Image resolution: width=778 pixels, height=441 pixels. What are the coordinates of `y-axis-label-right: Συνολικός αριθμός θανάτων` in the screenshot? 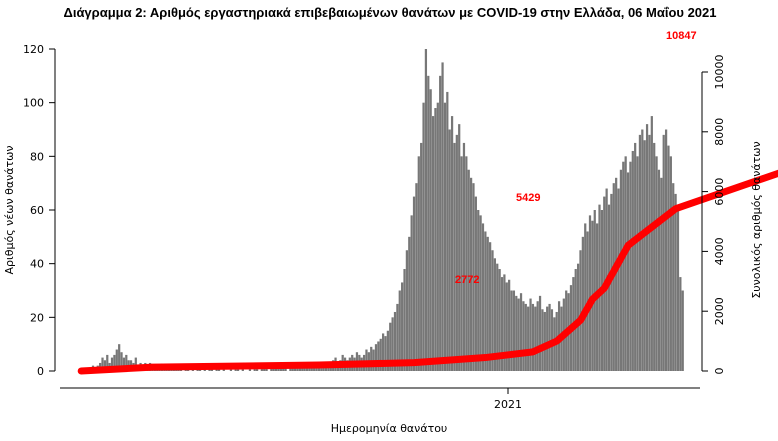 It's located at (756, 219).